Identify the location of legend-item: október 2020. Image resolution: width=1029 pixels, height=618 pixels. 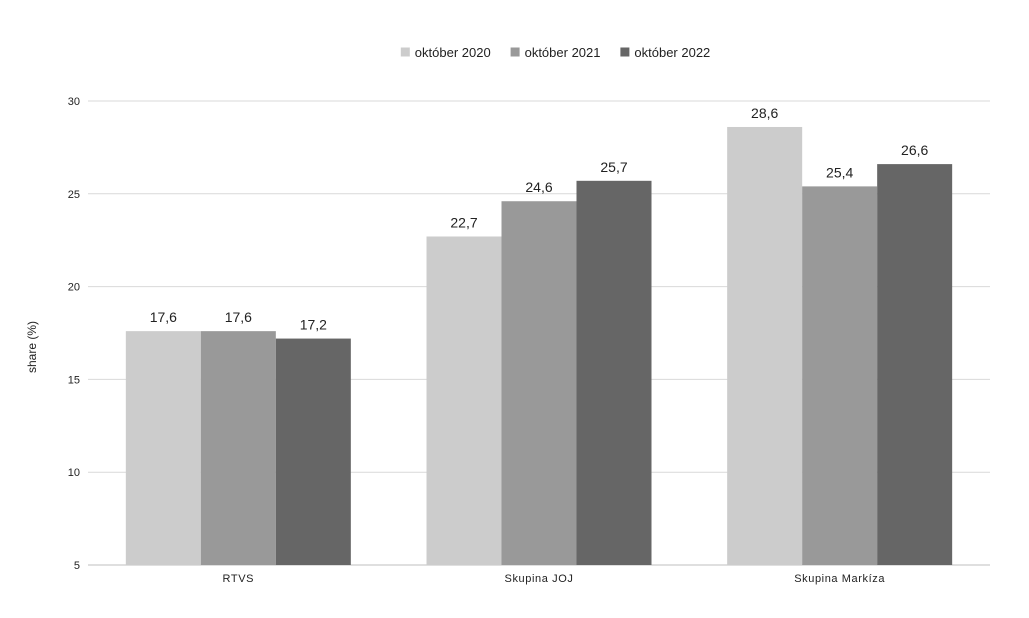
(445, 52).